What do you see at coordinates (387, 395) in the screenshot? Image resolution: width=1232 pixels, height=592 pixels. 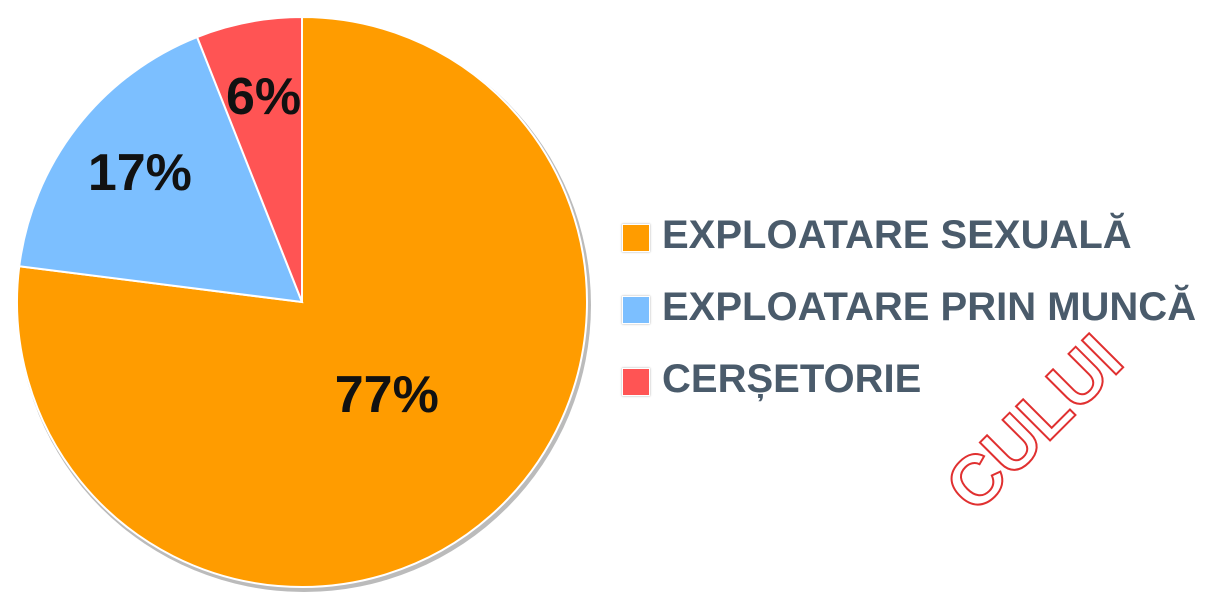 I see `data-label: 77%` at bounding box center [387, 395].